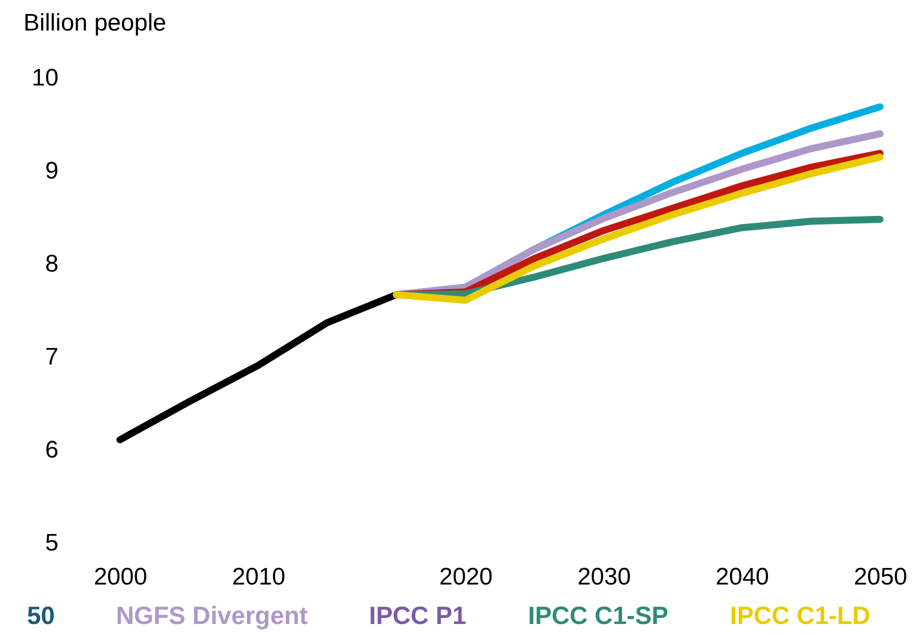 This screenshot has height=635, width=916. Describe the element at coordinates (41, 616) in the screenshot. I see `legend-label: 50` at that location.